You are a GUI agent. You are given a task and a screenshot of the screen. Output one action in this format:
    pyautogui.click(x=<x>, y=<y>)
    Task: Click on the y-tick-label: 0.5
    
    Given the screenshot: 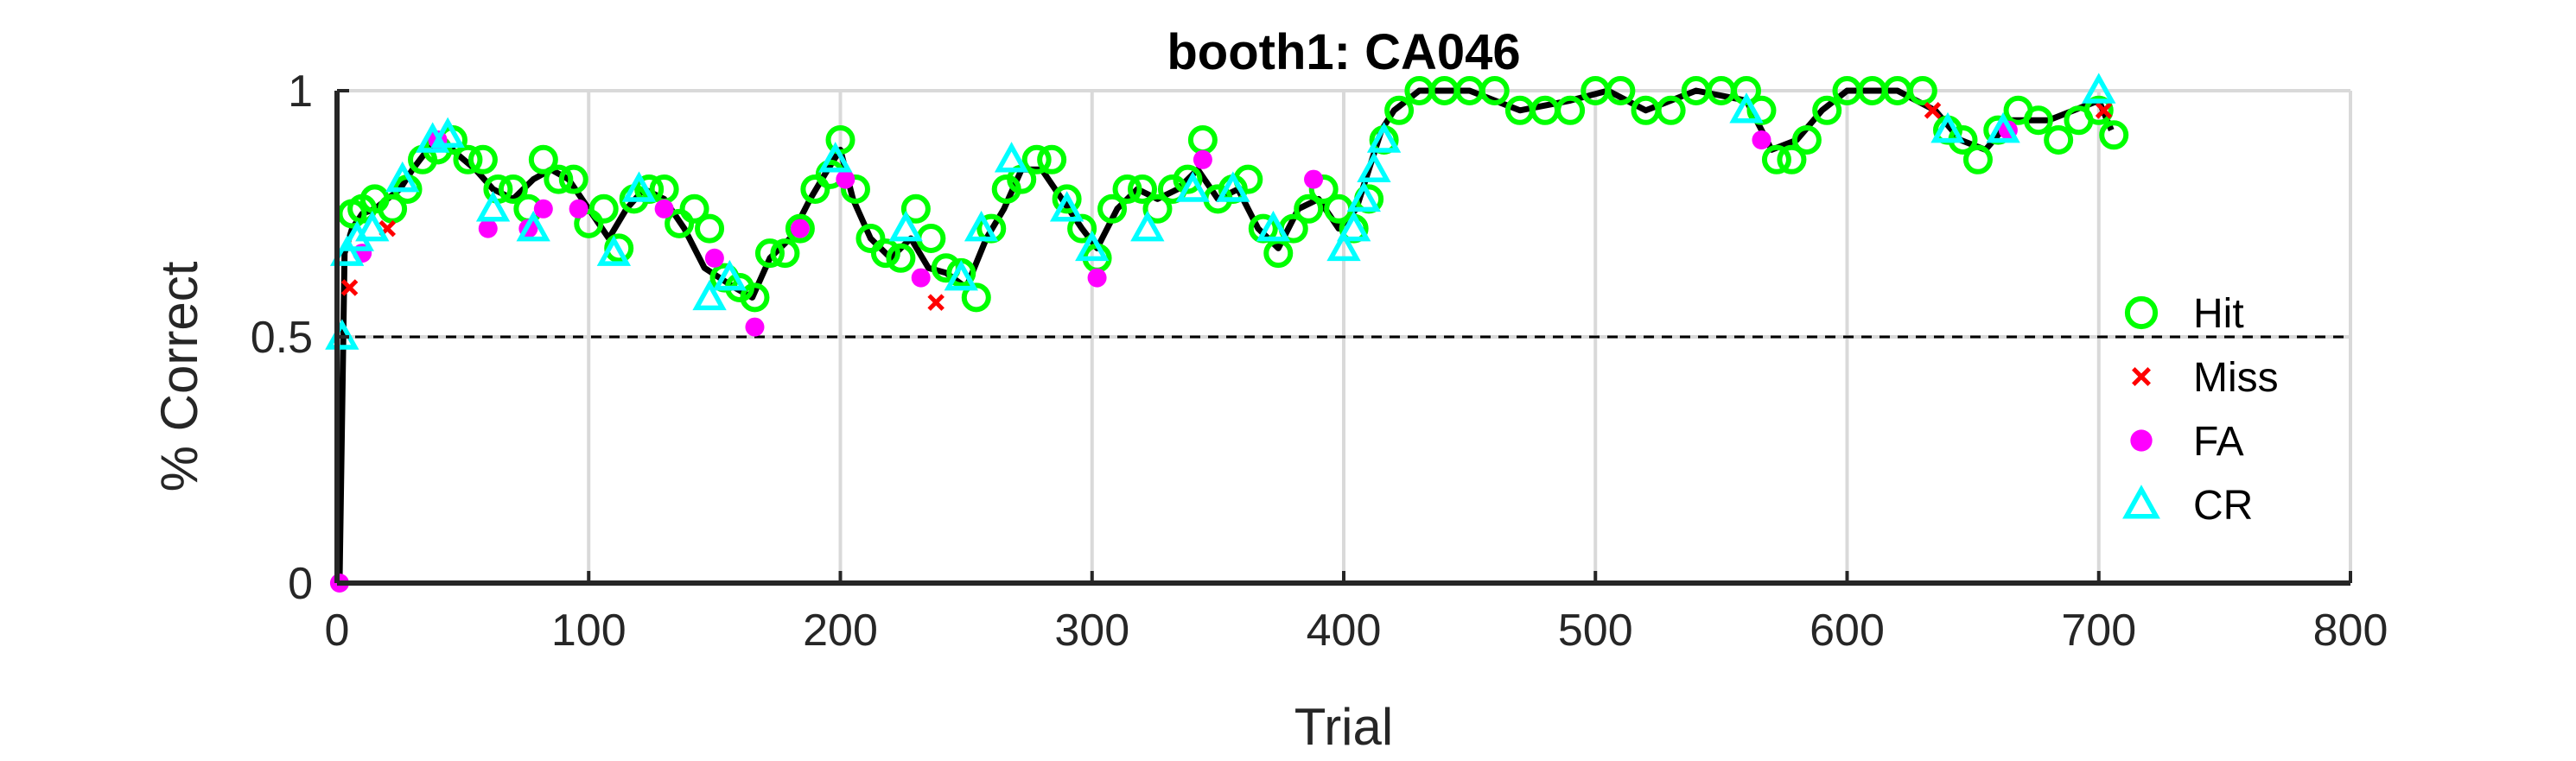 What is the action you would take?
    pyautogui.click(x=282, y=338)
    